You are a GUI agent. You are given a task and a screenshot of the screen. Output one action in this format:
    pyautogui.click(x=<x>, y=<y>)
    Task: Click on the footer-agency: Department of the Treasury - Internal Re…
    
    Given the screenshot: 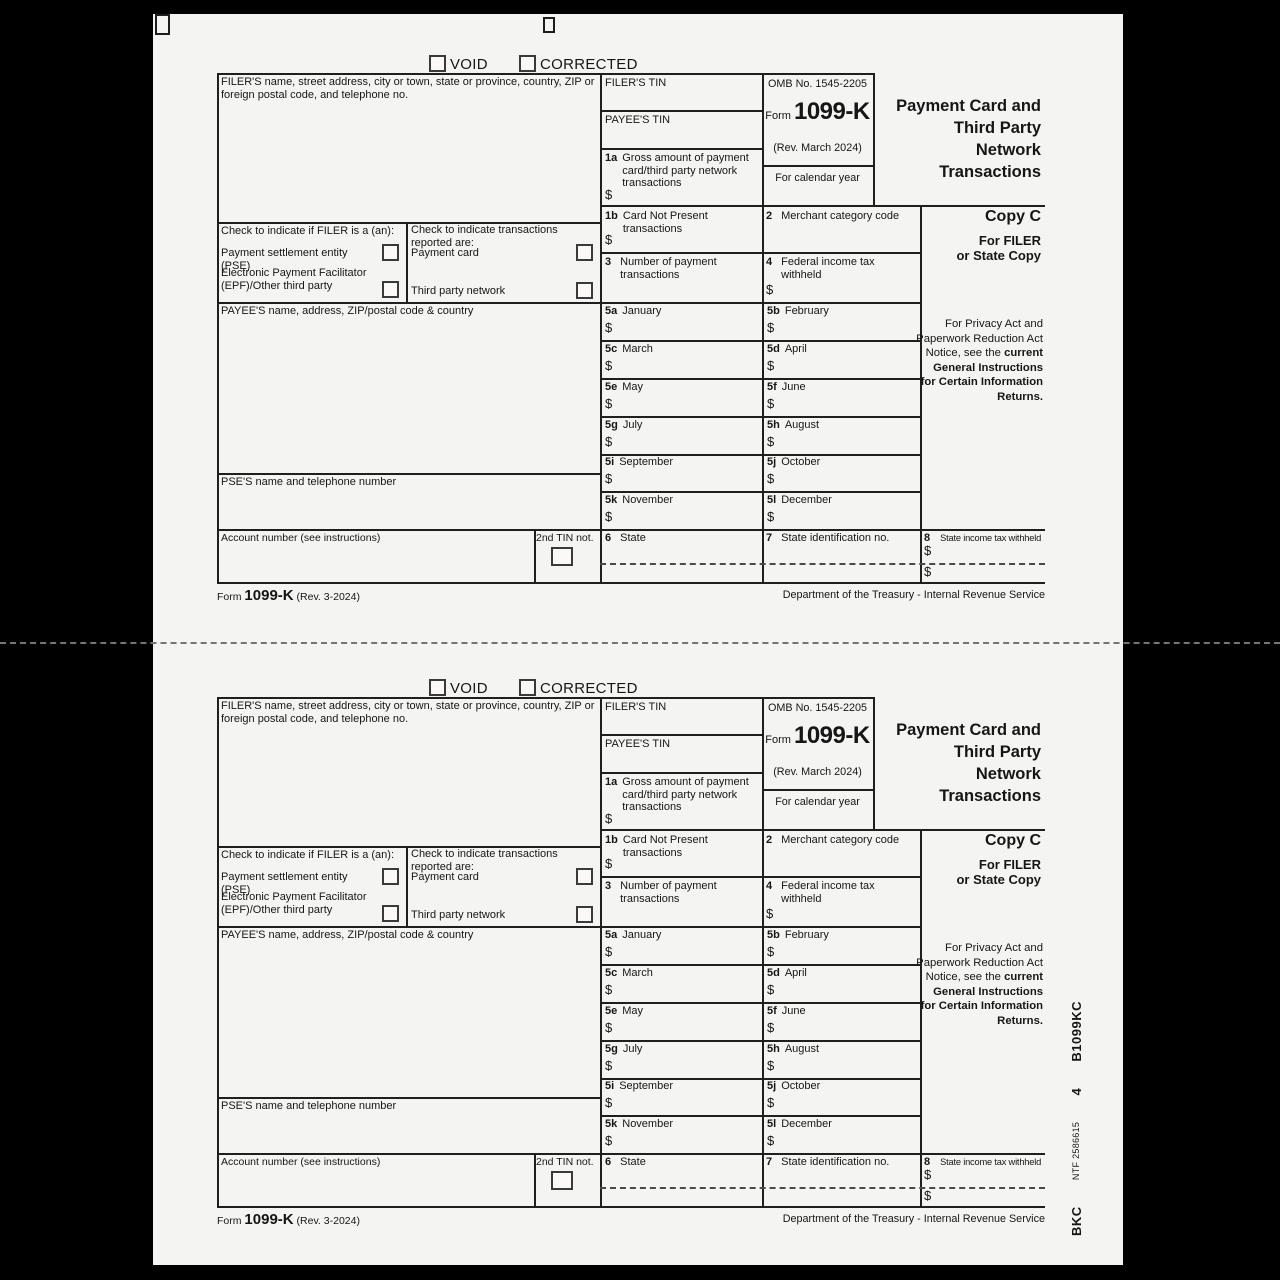 What is the action you would take?
    pyautogui.click(x=913, y=1219)
    